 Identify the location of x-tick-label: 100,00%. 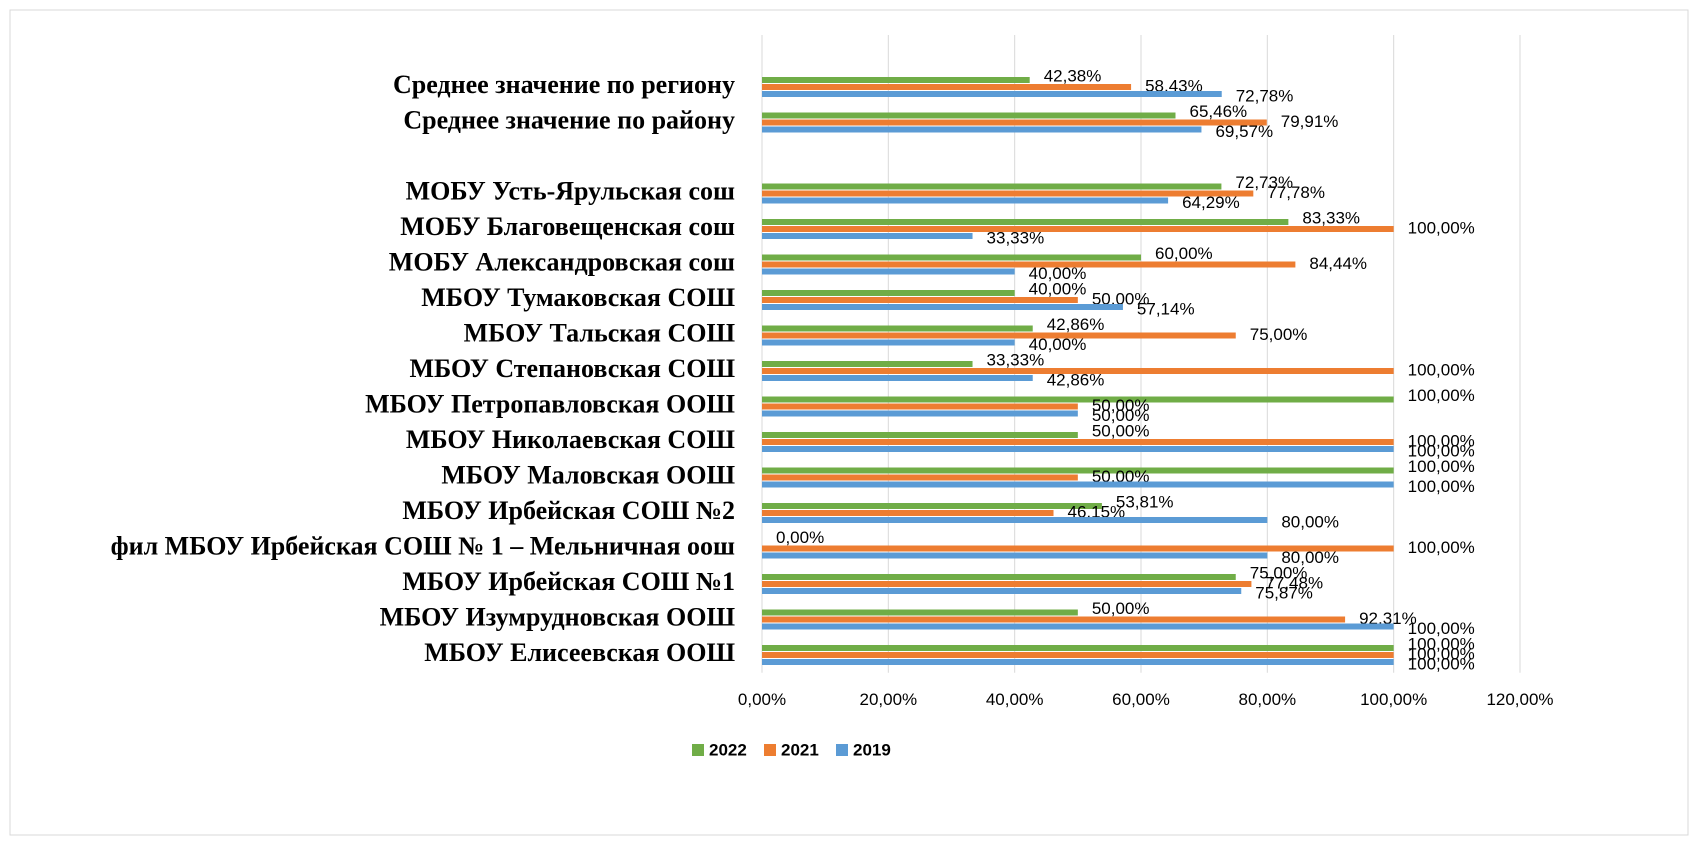
(1393, 699).